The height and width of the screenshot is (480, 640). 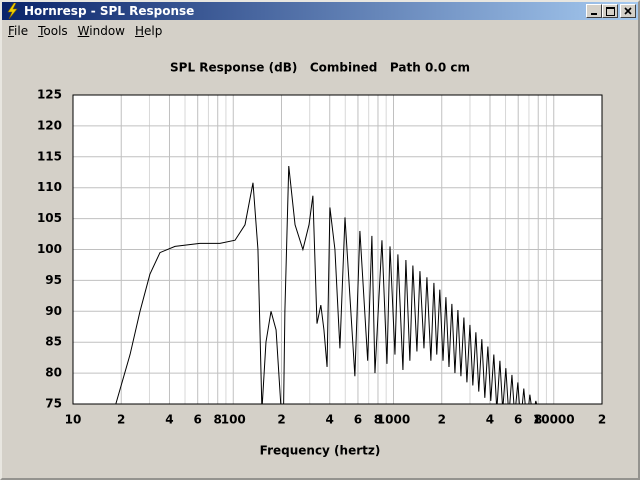 I want to click on close-glyph, so click(x=628, y=11).